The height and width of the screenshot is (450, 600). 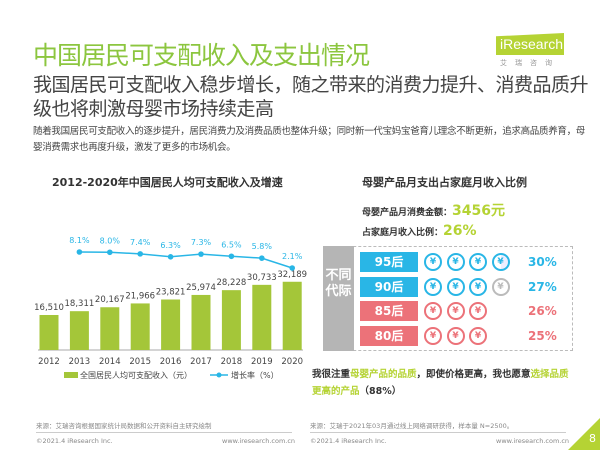 I want to click on generation-label: 不同代际, so click(x=338, y=298).